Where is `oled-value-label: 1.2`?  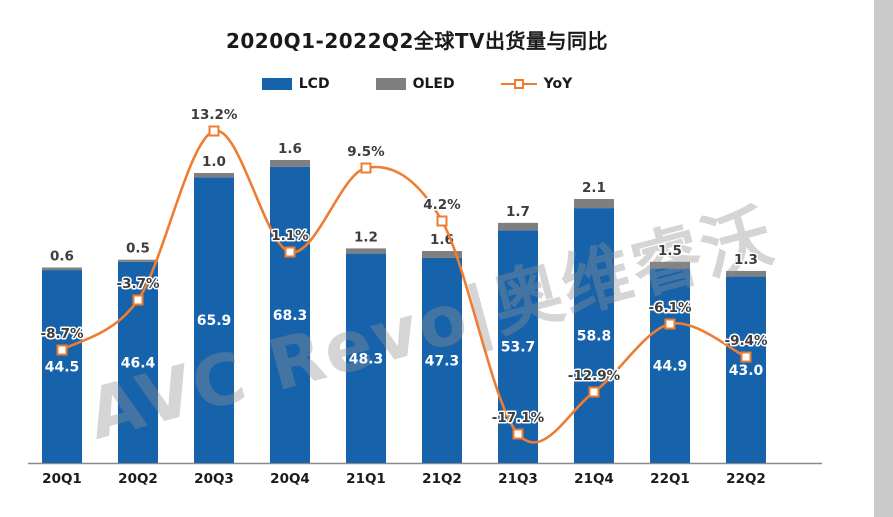 oled-value-label: 1.2 is located at coordinates (366, 237).